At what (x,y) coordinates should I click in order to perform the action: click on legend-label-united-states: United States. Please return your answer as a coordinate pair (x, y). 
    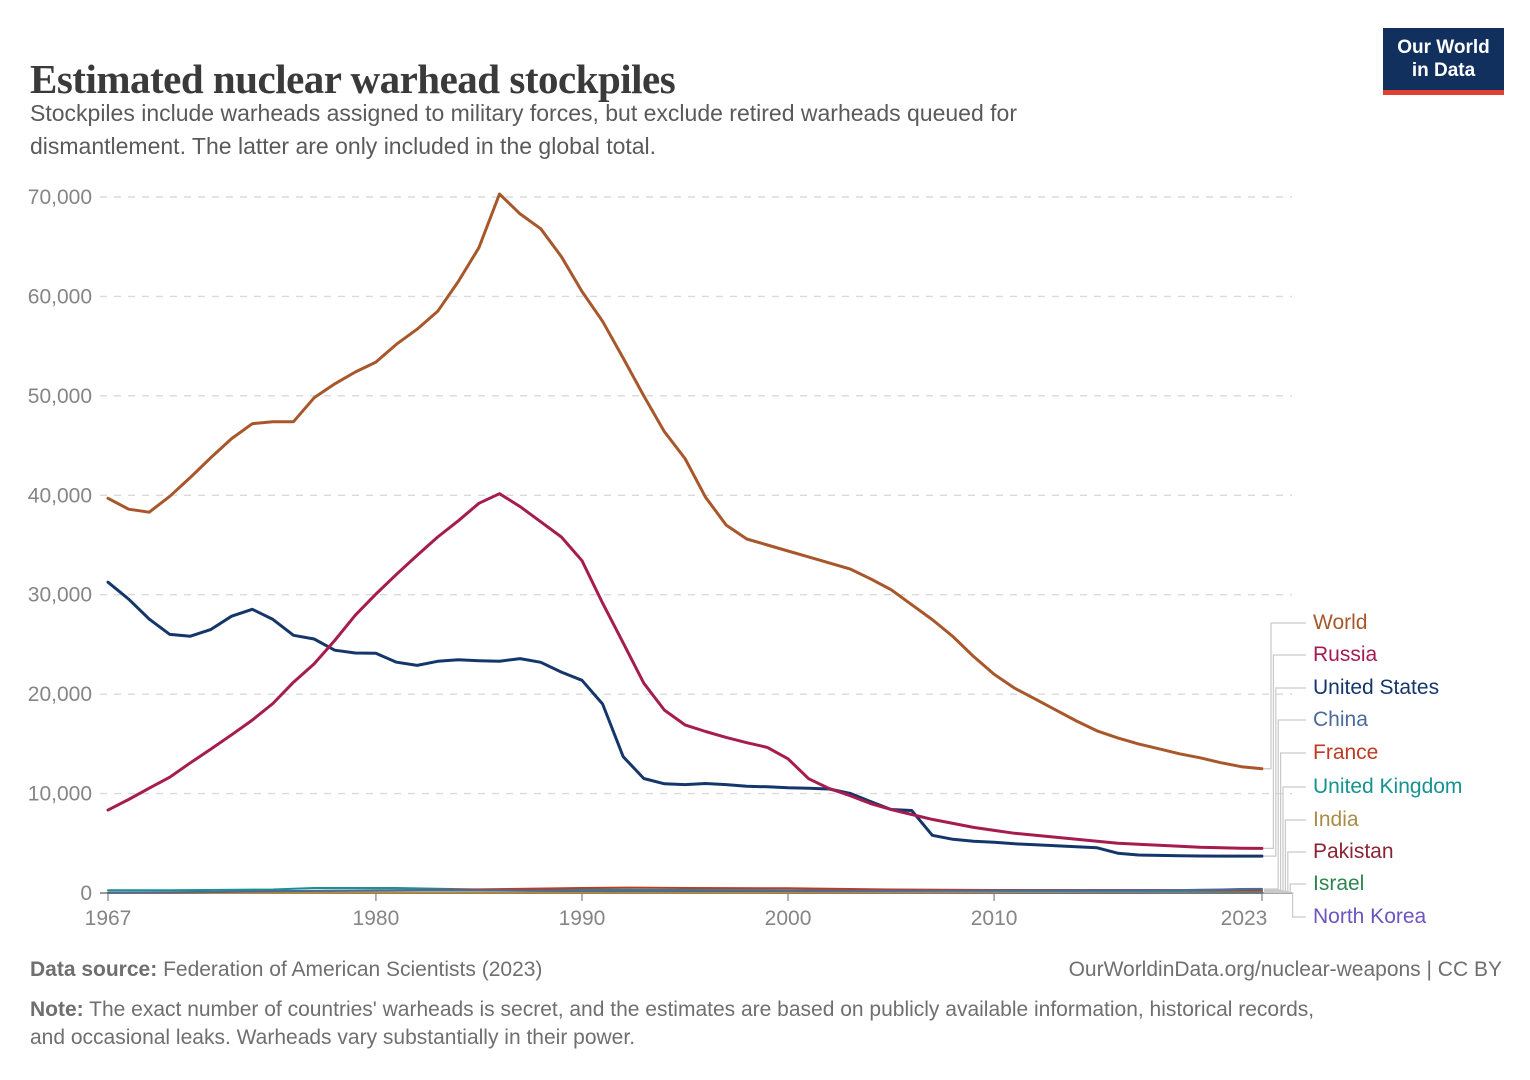
    Looking at the image, I should click on (1376, 687).